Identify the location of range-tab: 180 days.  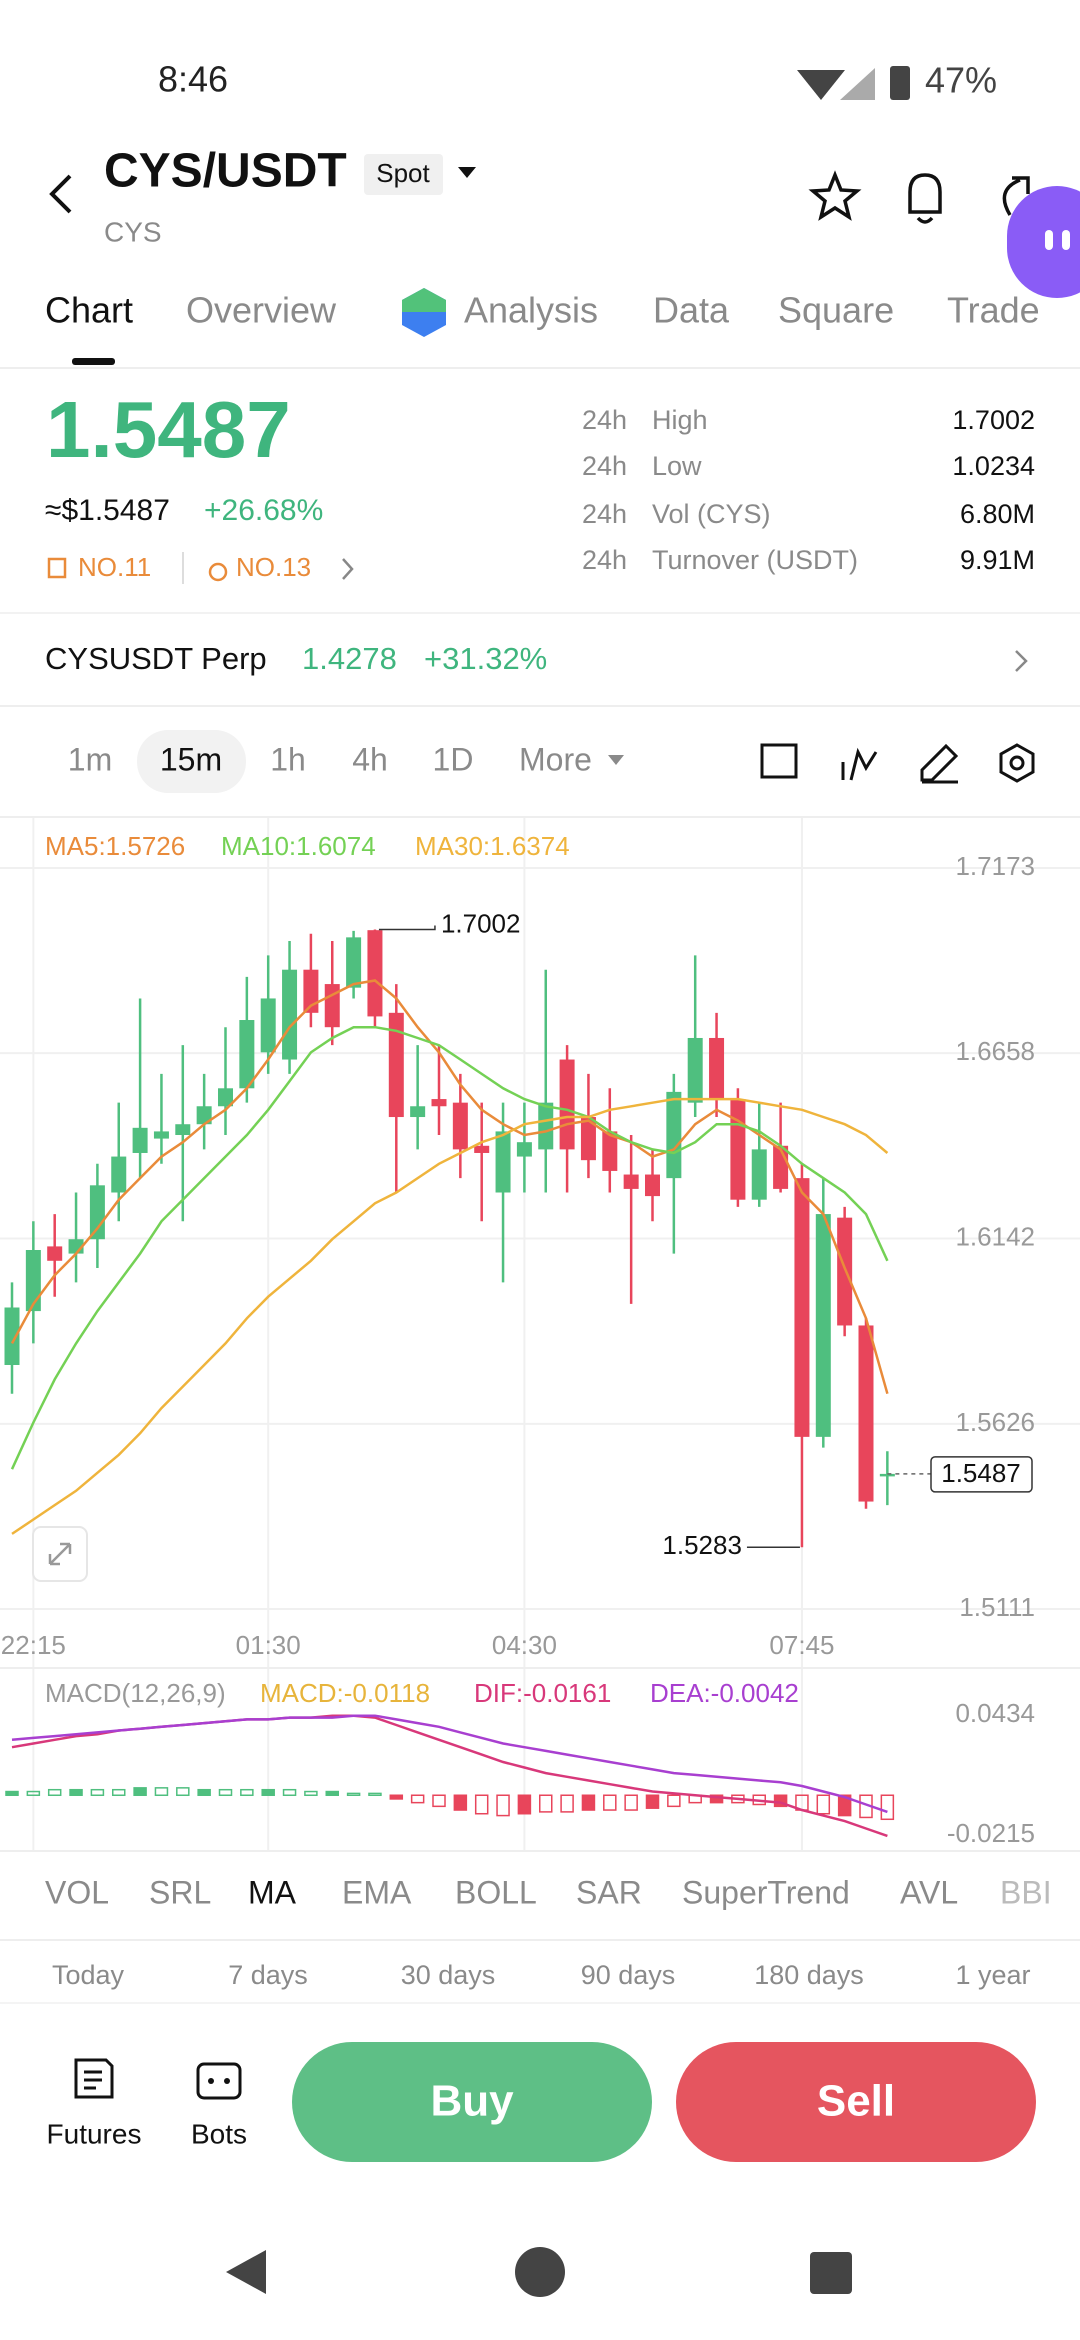
(809, 1975).